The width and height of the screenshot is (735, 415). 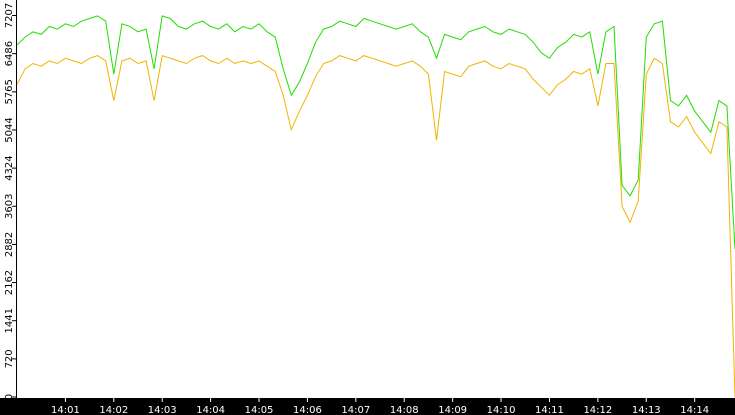 I want to click on x-tick-label: 14:10, so click(x=501, y=410).